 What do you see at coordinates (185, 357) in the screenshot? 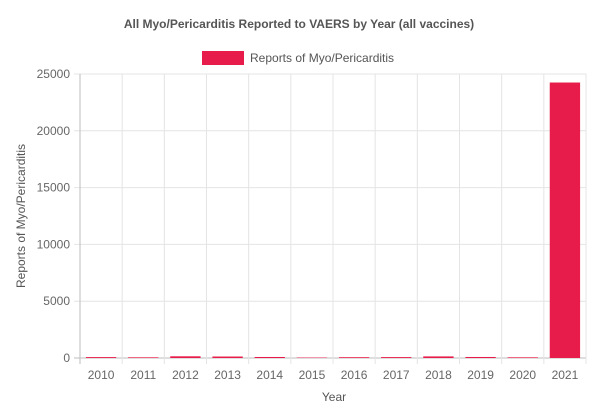
I see `bar-2012` at bounding box center [185, 357].